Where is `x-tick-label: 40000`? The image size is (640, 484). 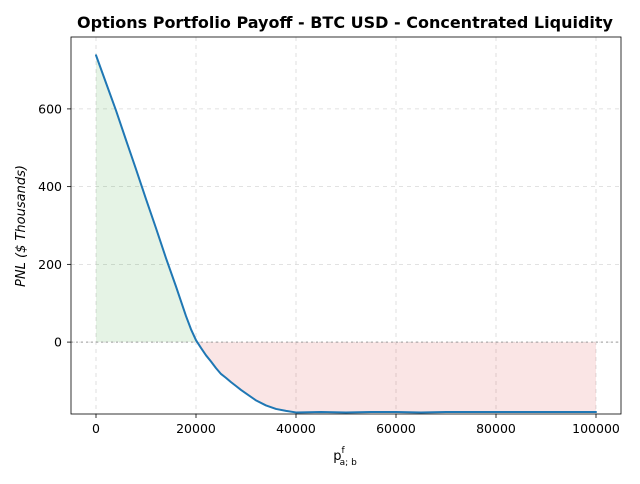
x-tick-label: 40000 is located at coordinates (296, 428).